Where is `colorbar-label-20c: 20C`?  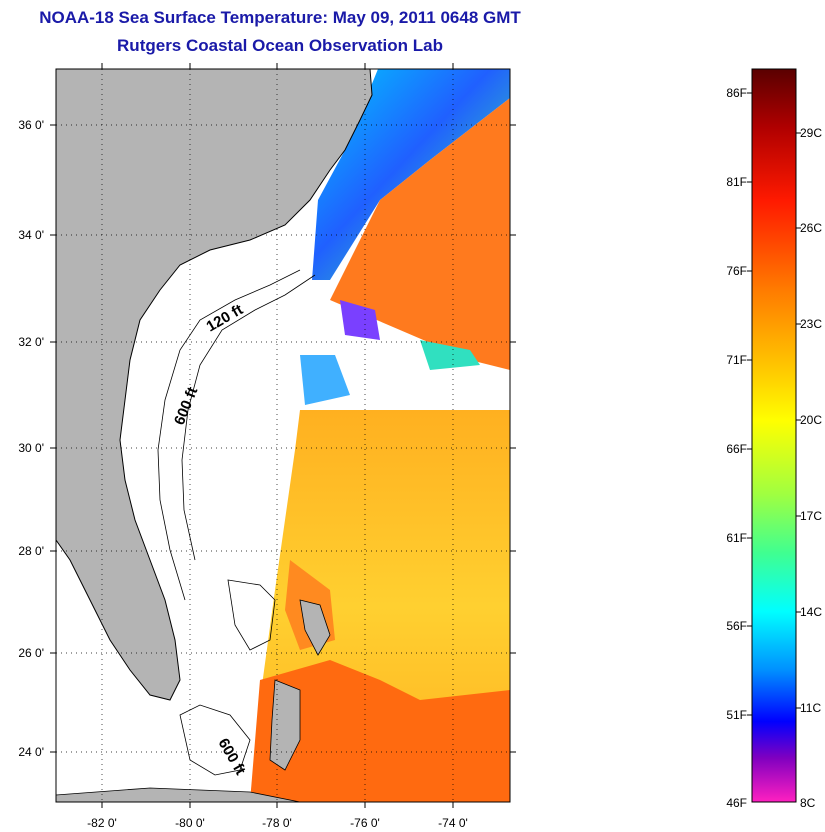
colorbar-label-20c: 20C is located at coordinates (811, 420).